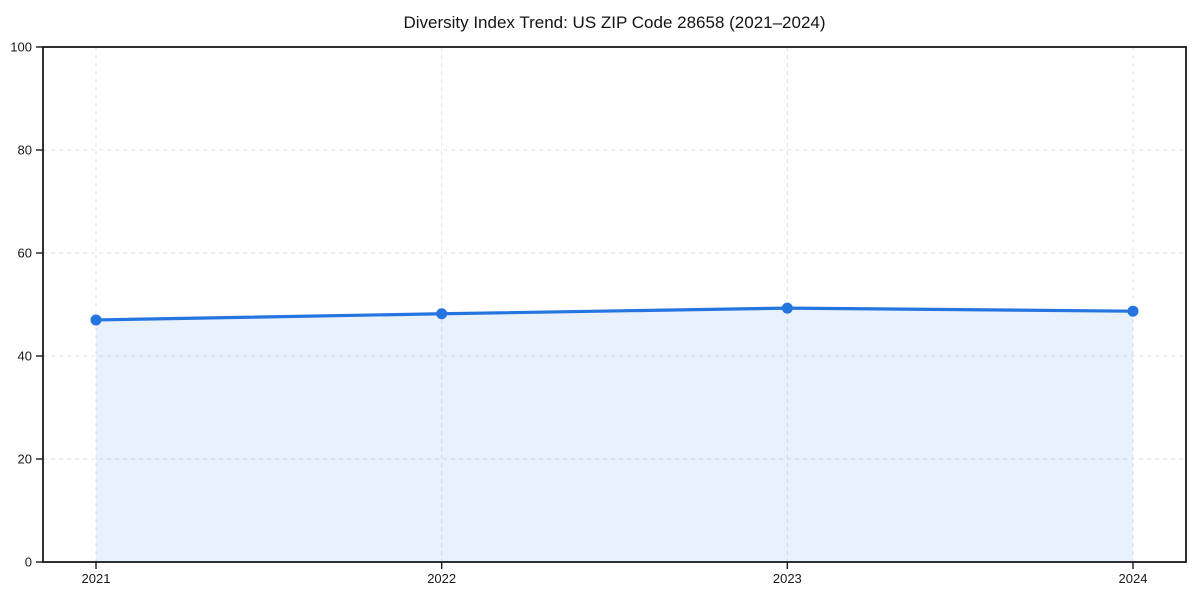 This screenshot has height=600, width=1200. What do you see at coordinates (1133, 311) in the screenshot?
I see `data-point-2024` at bounding box center [1133, 311].